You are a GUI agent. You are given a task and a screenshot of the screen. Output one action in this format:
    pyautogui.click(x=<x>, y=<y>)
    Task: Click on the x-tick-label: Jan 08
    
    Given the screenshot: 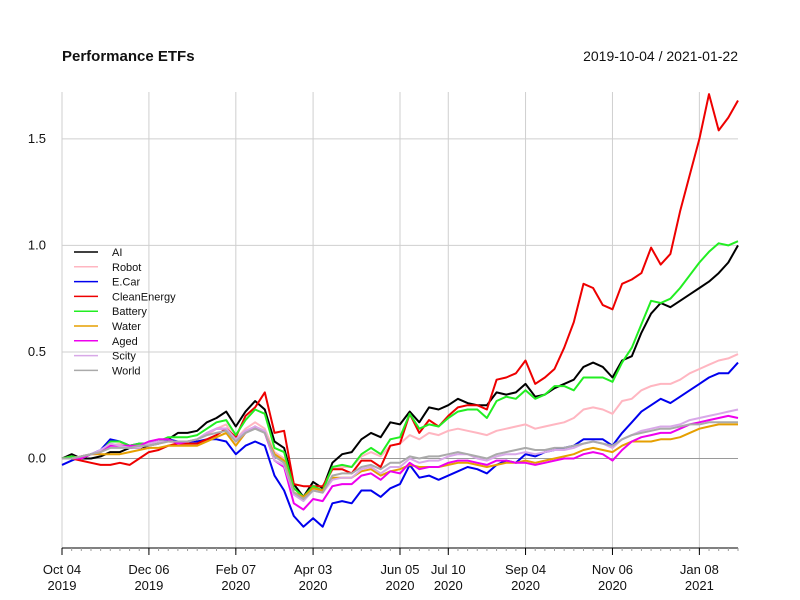 What is the action you would take?
    pyautogui.click(x=699, y=569)
    